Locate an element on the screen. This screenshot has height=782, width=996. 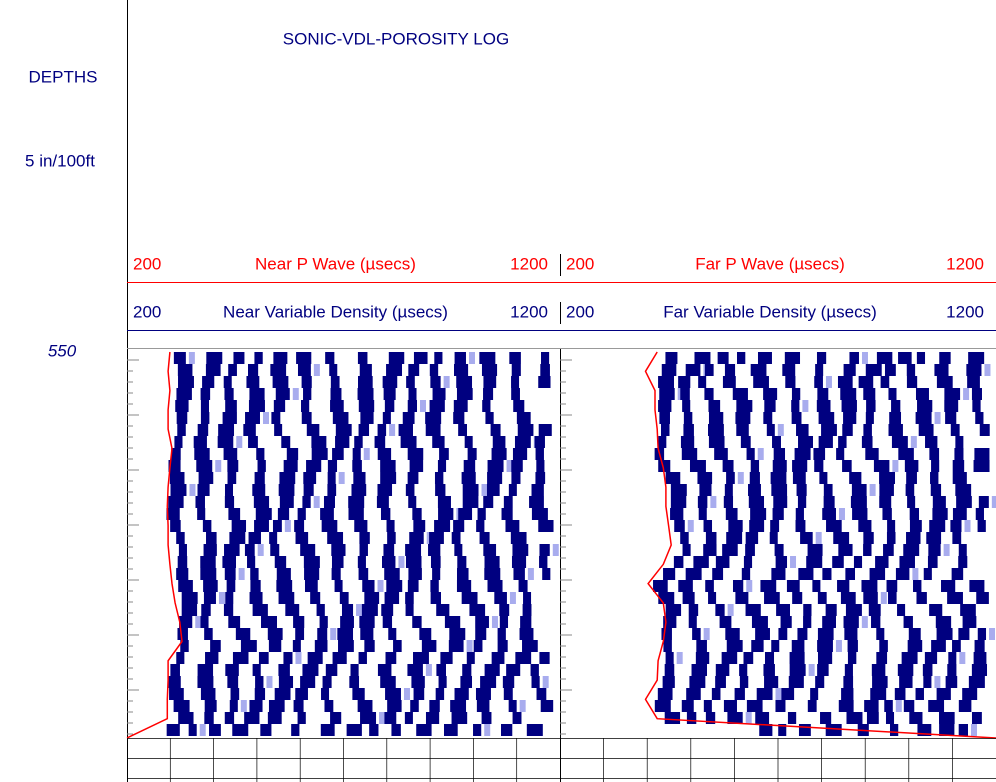
curve-scale-min: 200 is located at coordinates (147, 263).